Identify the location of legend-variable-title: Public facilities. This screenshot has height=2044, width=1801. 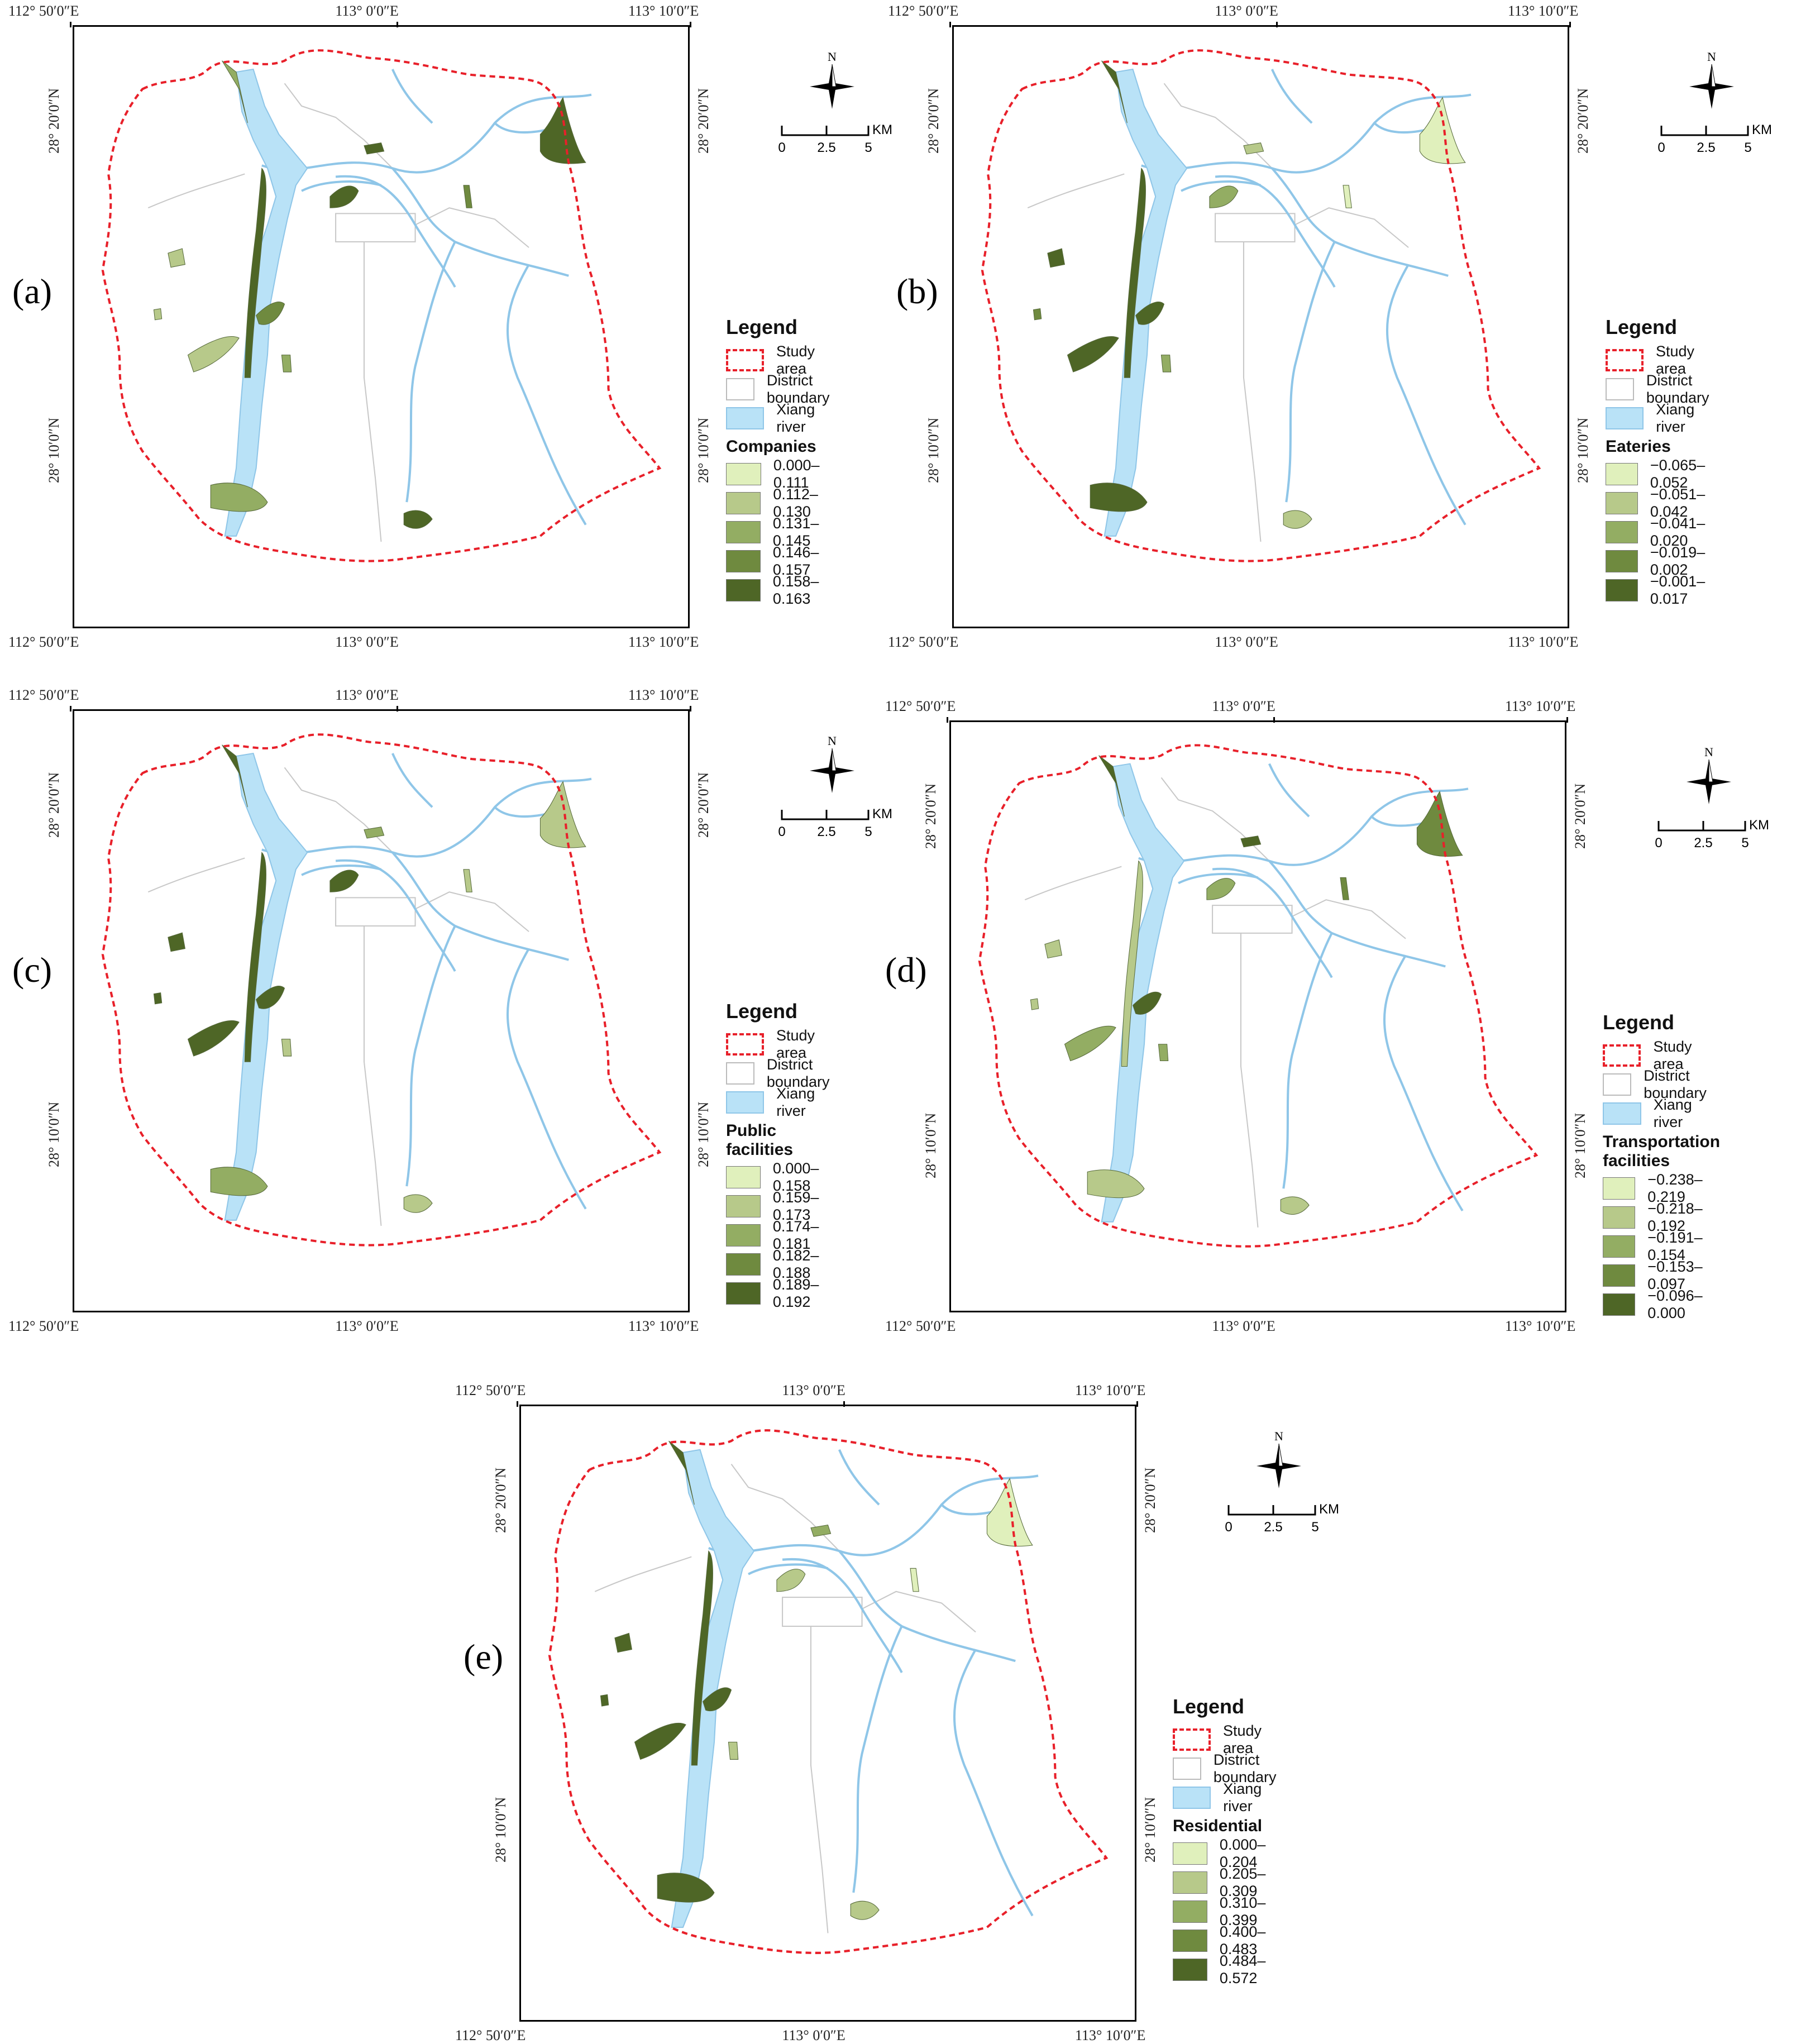
(760, 1140).